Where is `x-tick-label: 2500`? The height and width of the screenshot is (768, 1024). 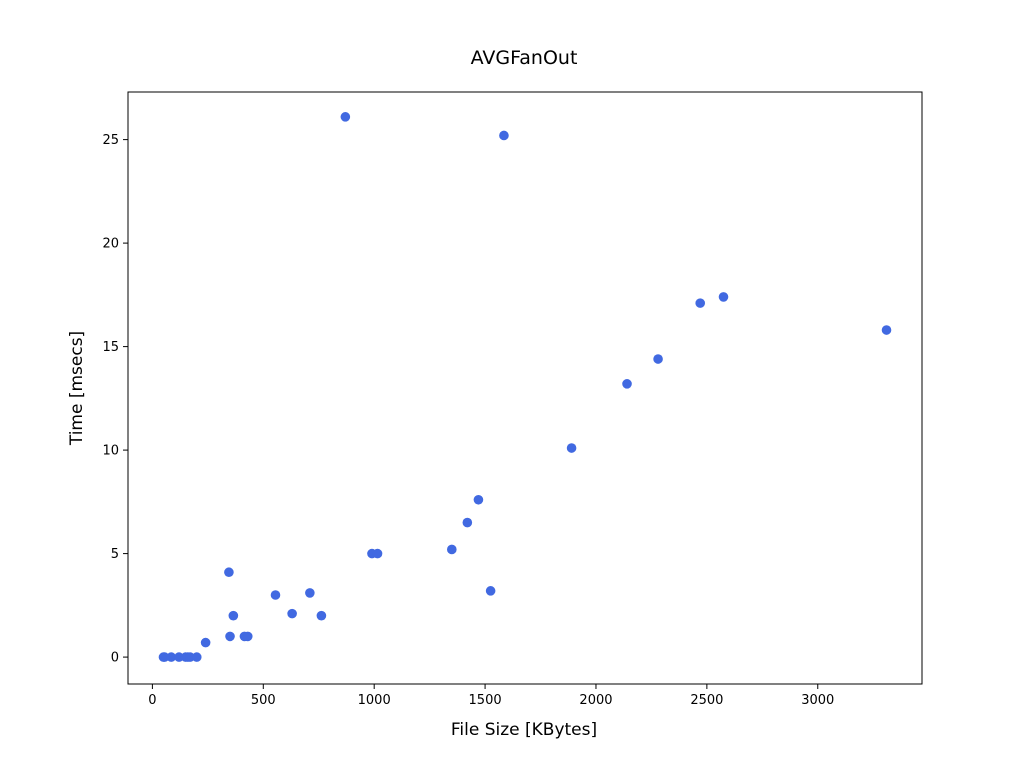
x-tick-label: 2500 is located at coordinates (706, 700).